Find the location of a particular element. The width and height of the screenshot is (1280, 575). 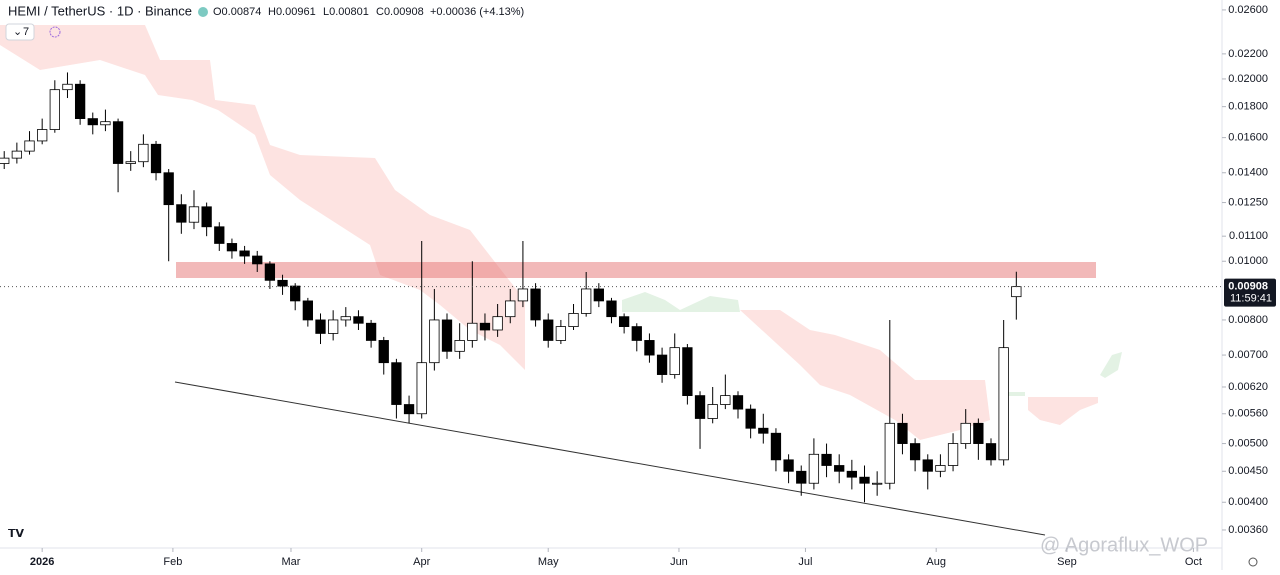

ohlc-high: H0.00961 is located at coordinates (292, 12).